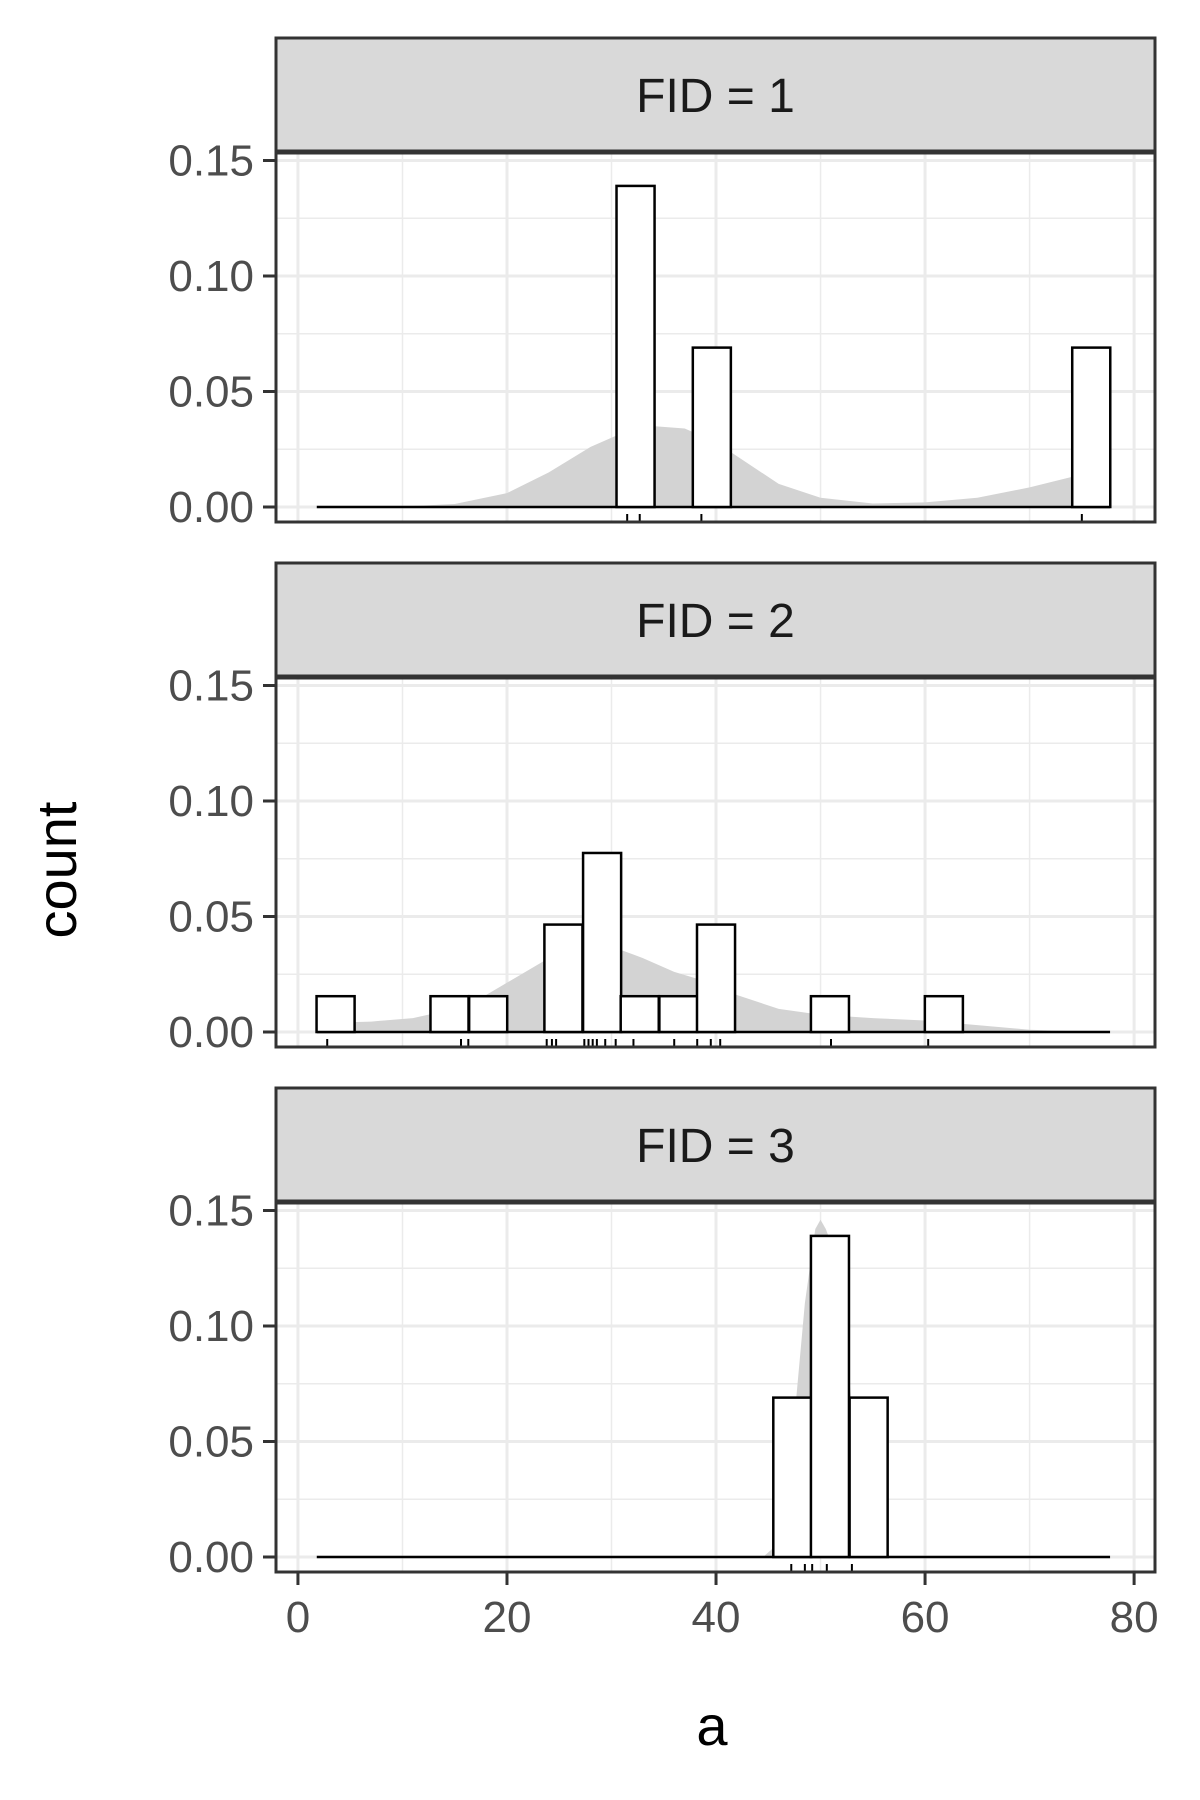 This screenshot has width=1200, height=1800. I want to click on x-tick-label: 40, so click(716, 1617).